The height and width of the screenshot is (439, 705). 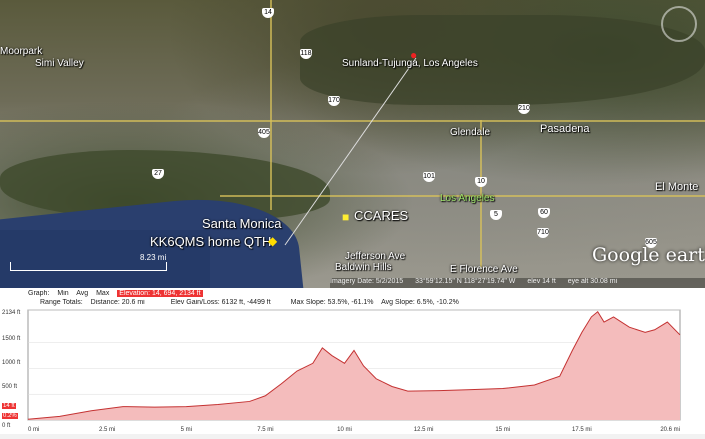 What do you see at coordinates (11, 313) in the screenshot?
I see `y-tick-label: 2134 ft` at bounding box center [11, 313].